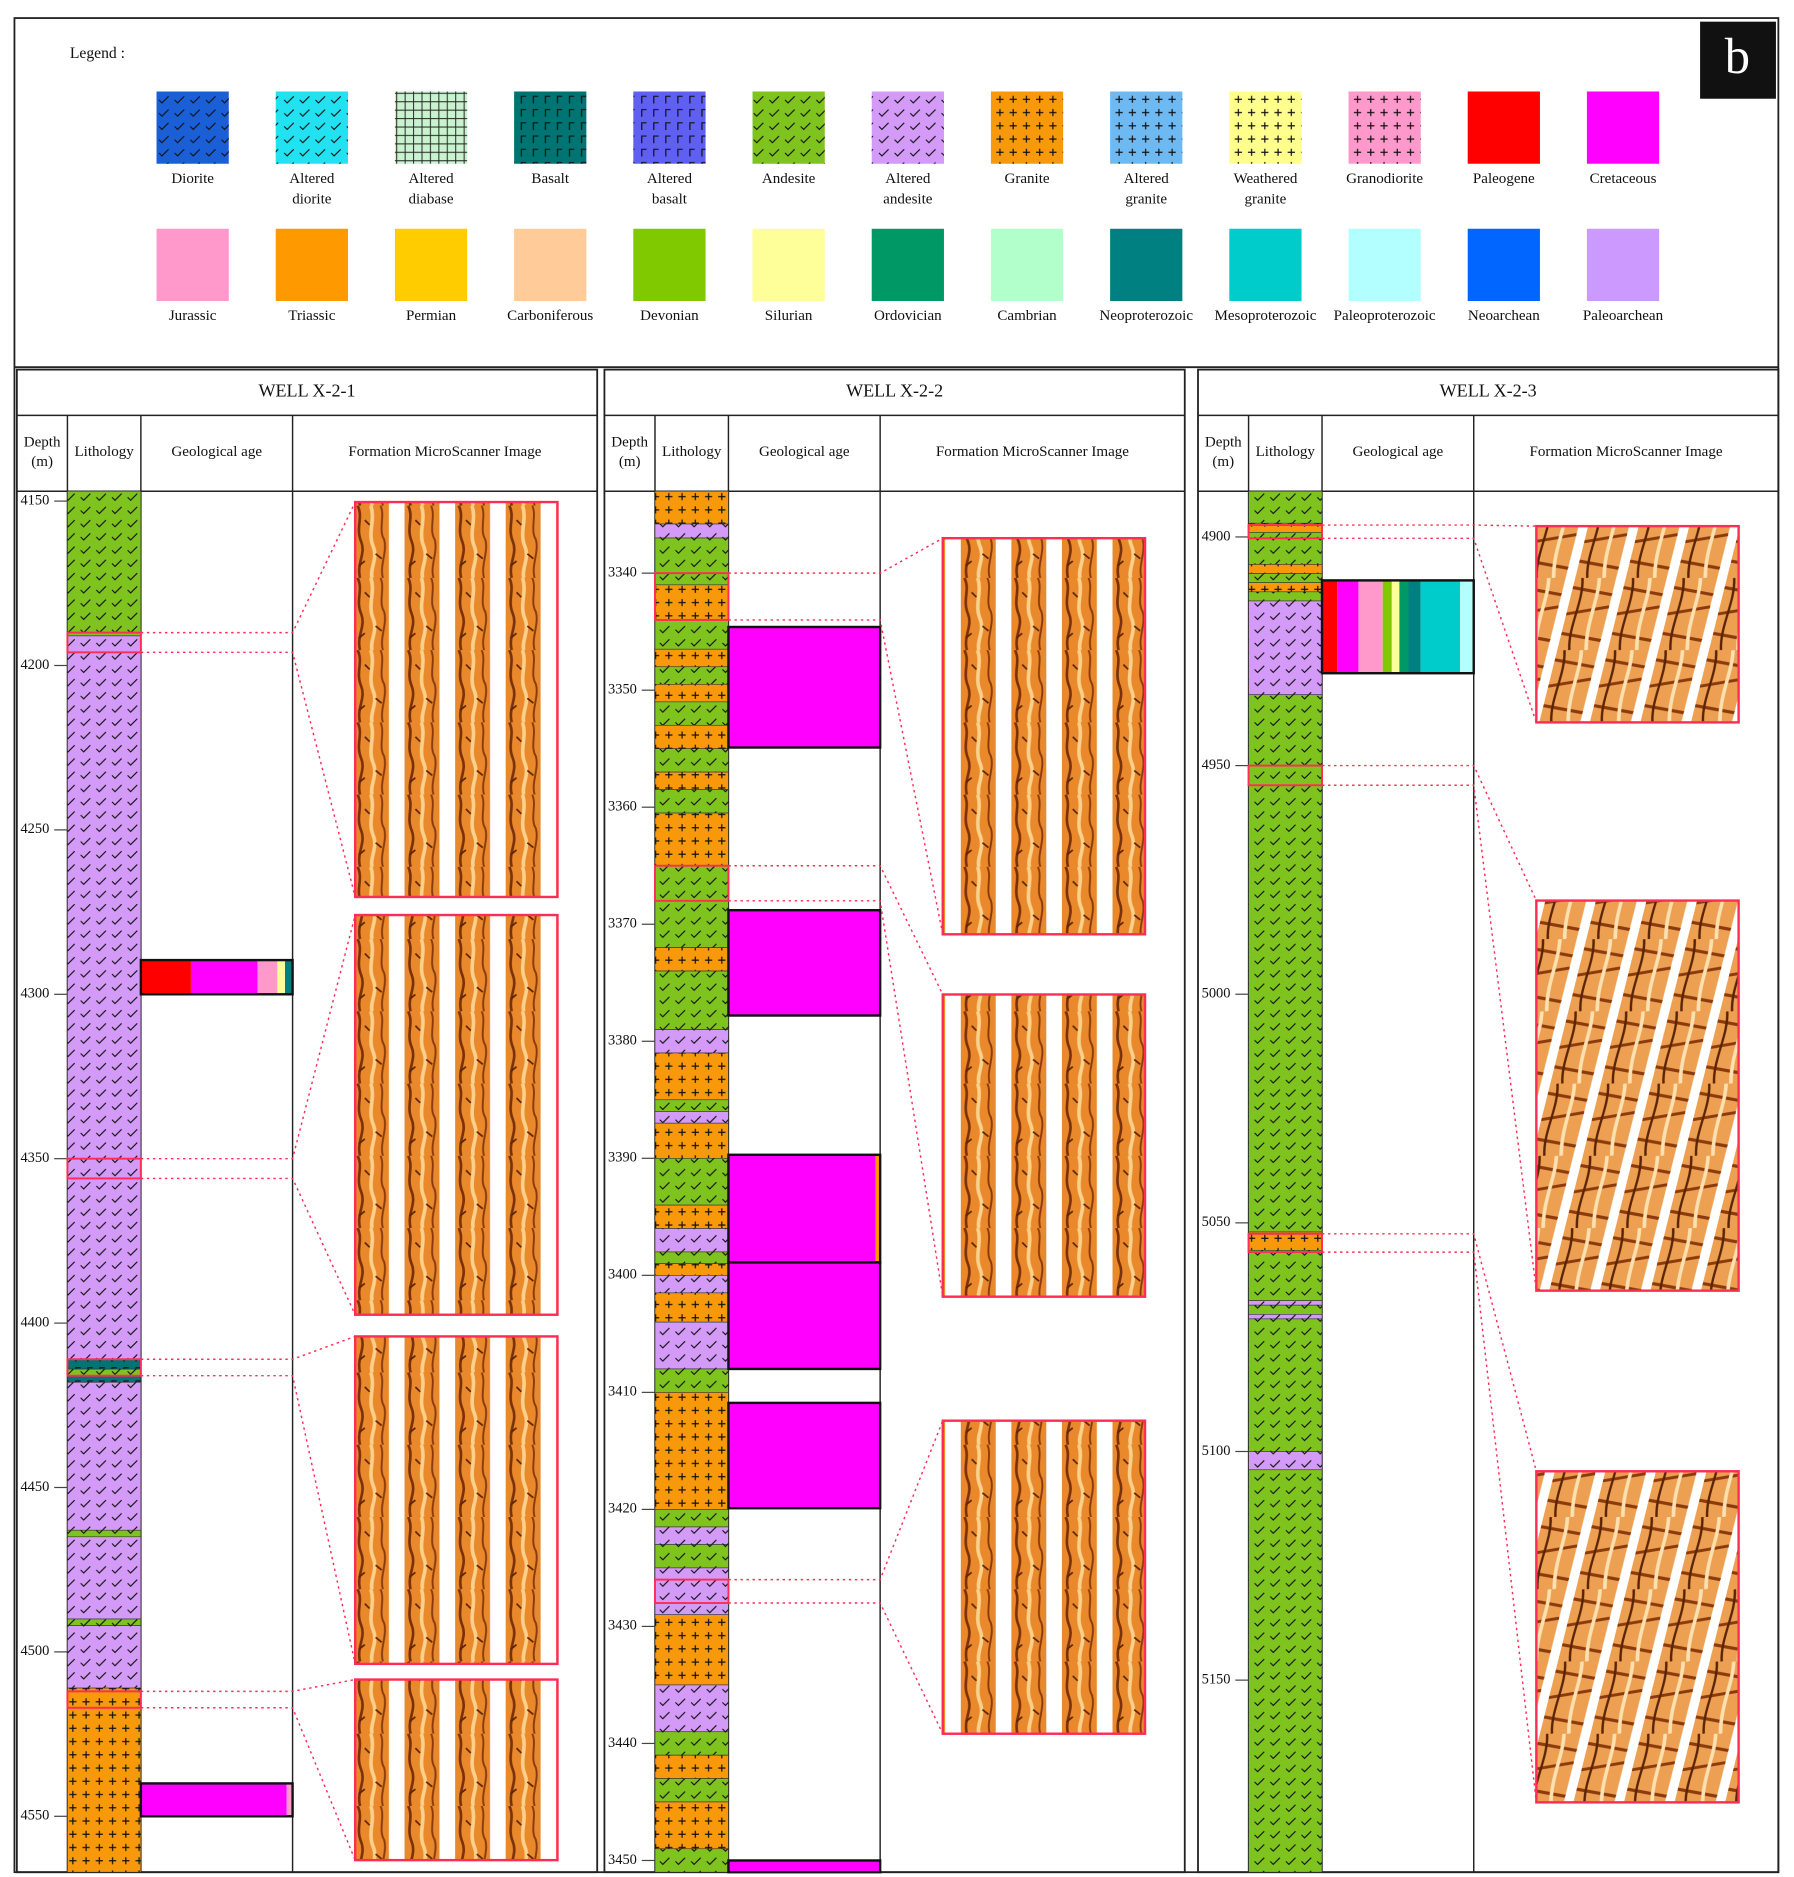 This screenshot has height=1877, width=1794. I want to click on legend-label: granite, so click(1146, 199).